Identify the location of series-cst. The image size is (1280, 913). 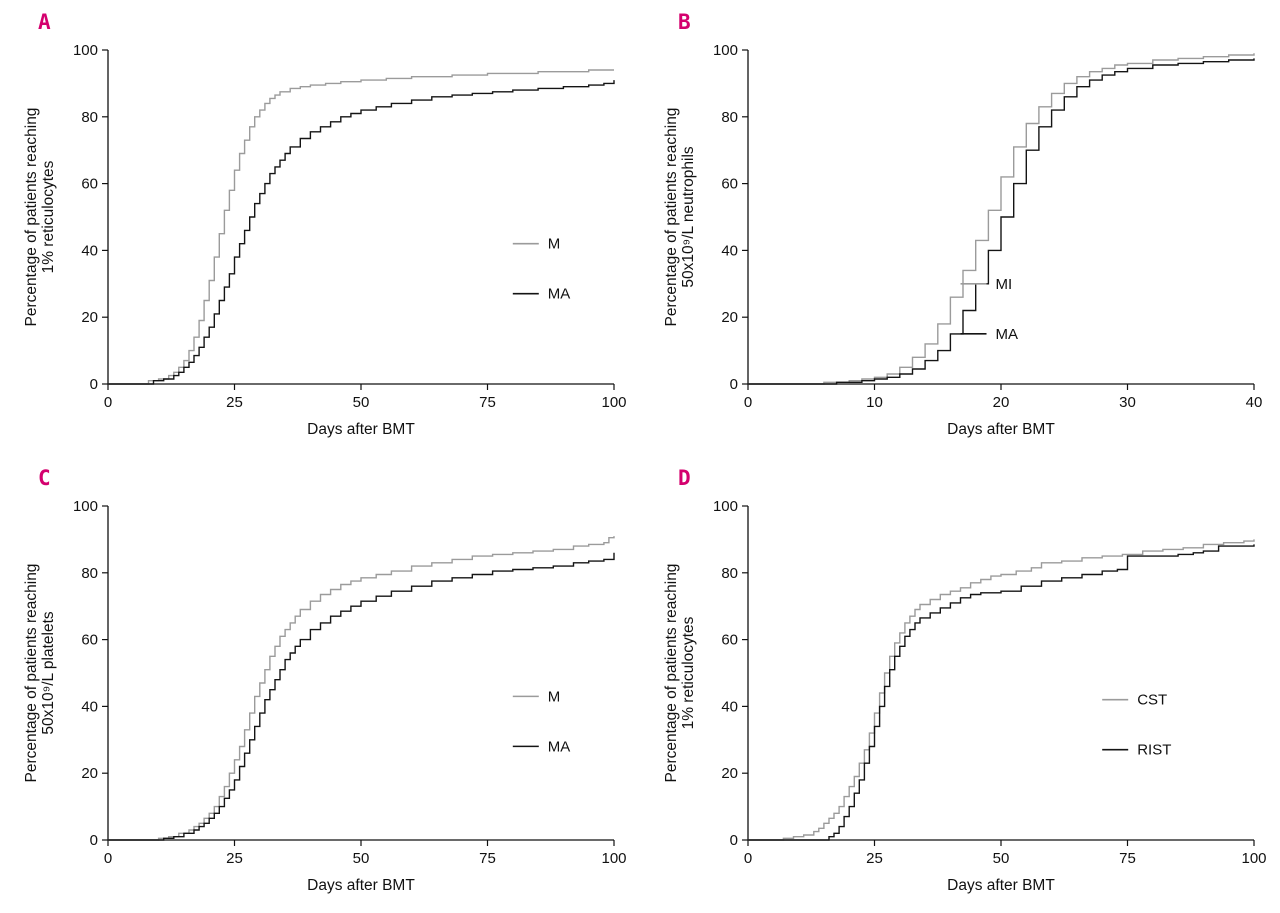
(1001, 690).